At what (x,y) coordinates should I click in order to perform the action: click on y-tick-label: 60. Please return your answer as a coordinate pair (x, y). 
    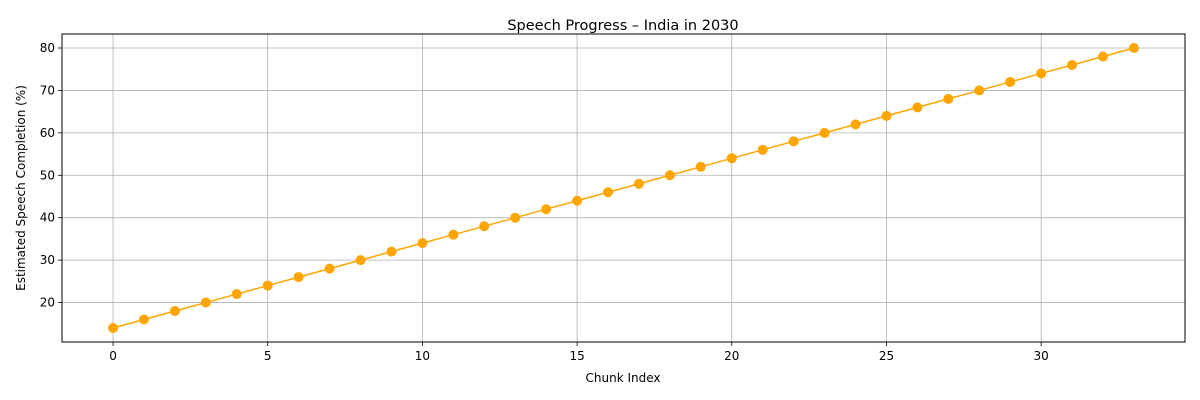
    Looking at the image, I should click on (47, 133).